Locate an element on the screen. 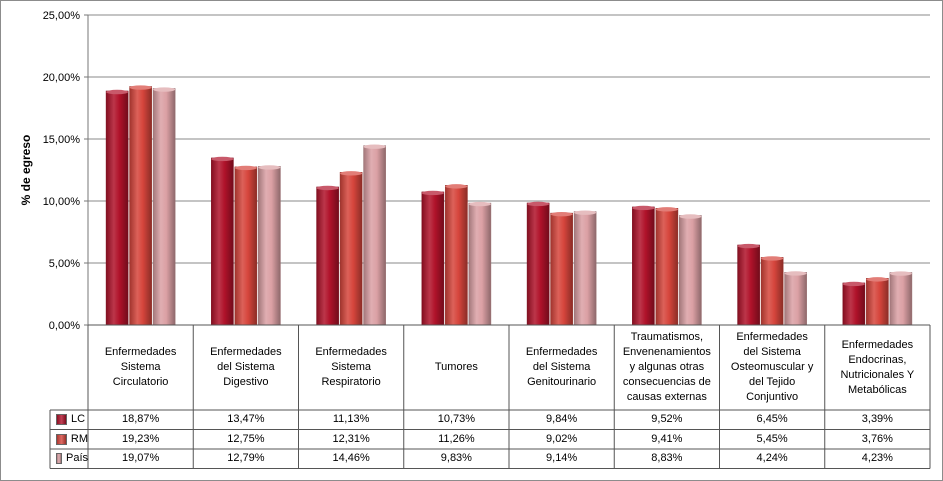 This screenshot has width=943, height=481. table-cell: 9,83% is located at coordinates (456, 458).